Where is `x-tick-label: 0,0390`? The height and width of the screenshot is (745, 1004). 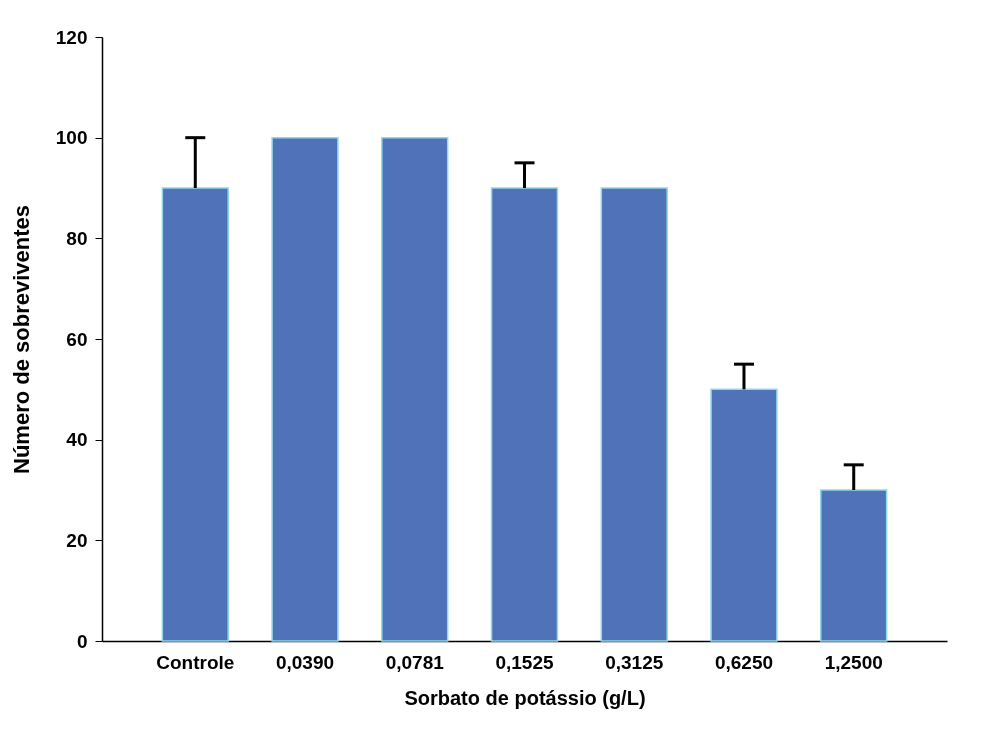 x-tick-label: 0,0390 is located at coordinates (305, 662).